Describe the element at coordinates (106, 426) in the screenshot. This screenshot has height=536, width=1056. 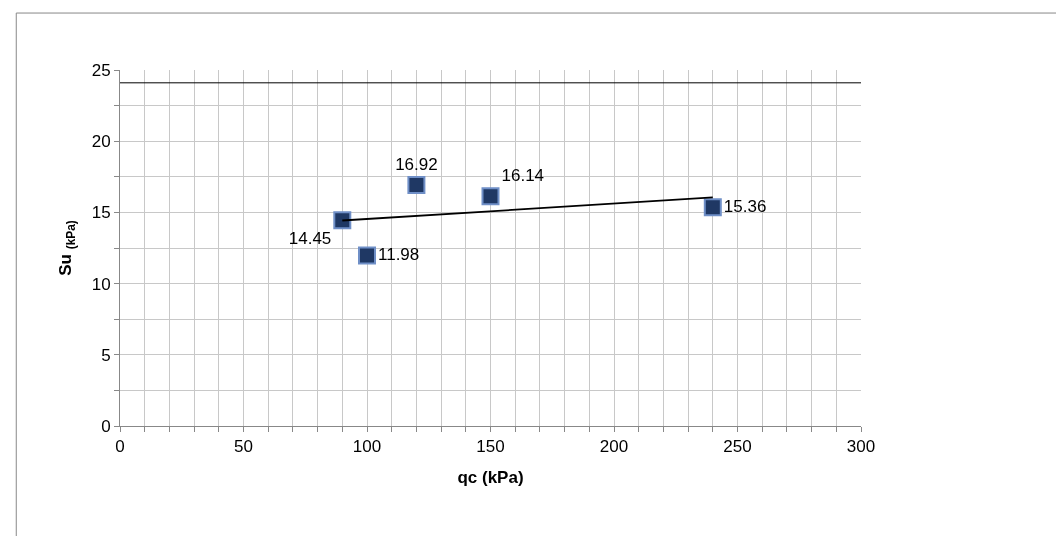
I see `y-tick-label: 0` at that location.